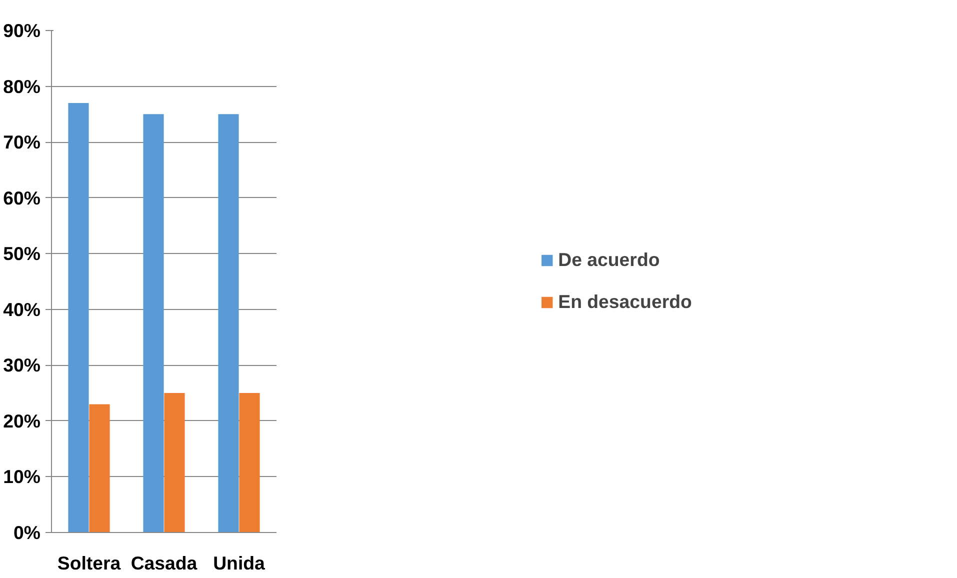 The image size is (957, 578). I want to click on x-tick-label: Casada, so click(164, 563).